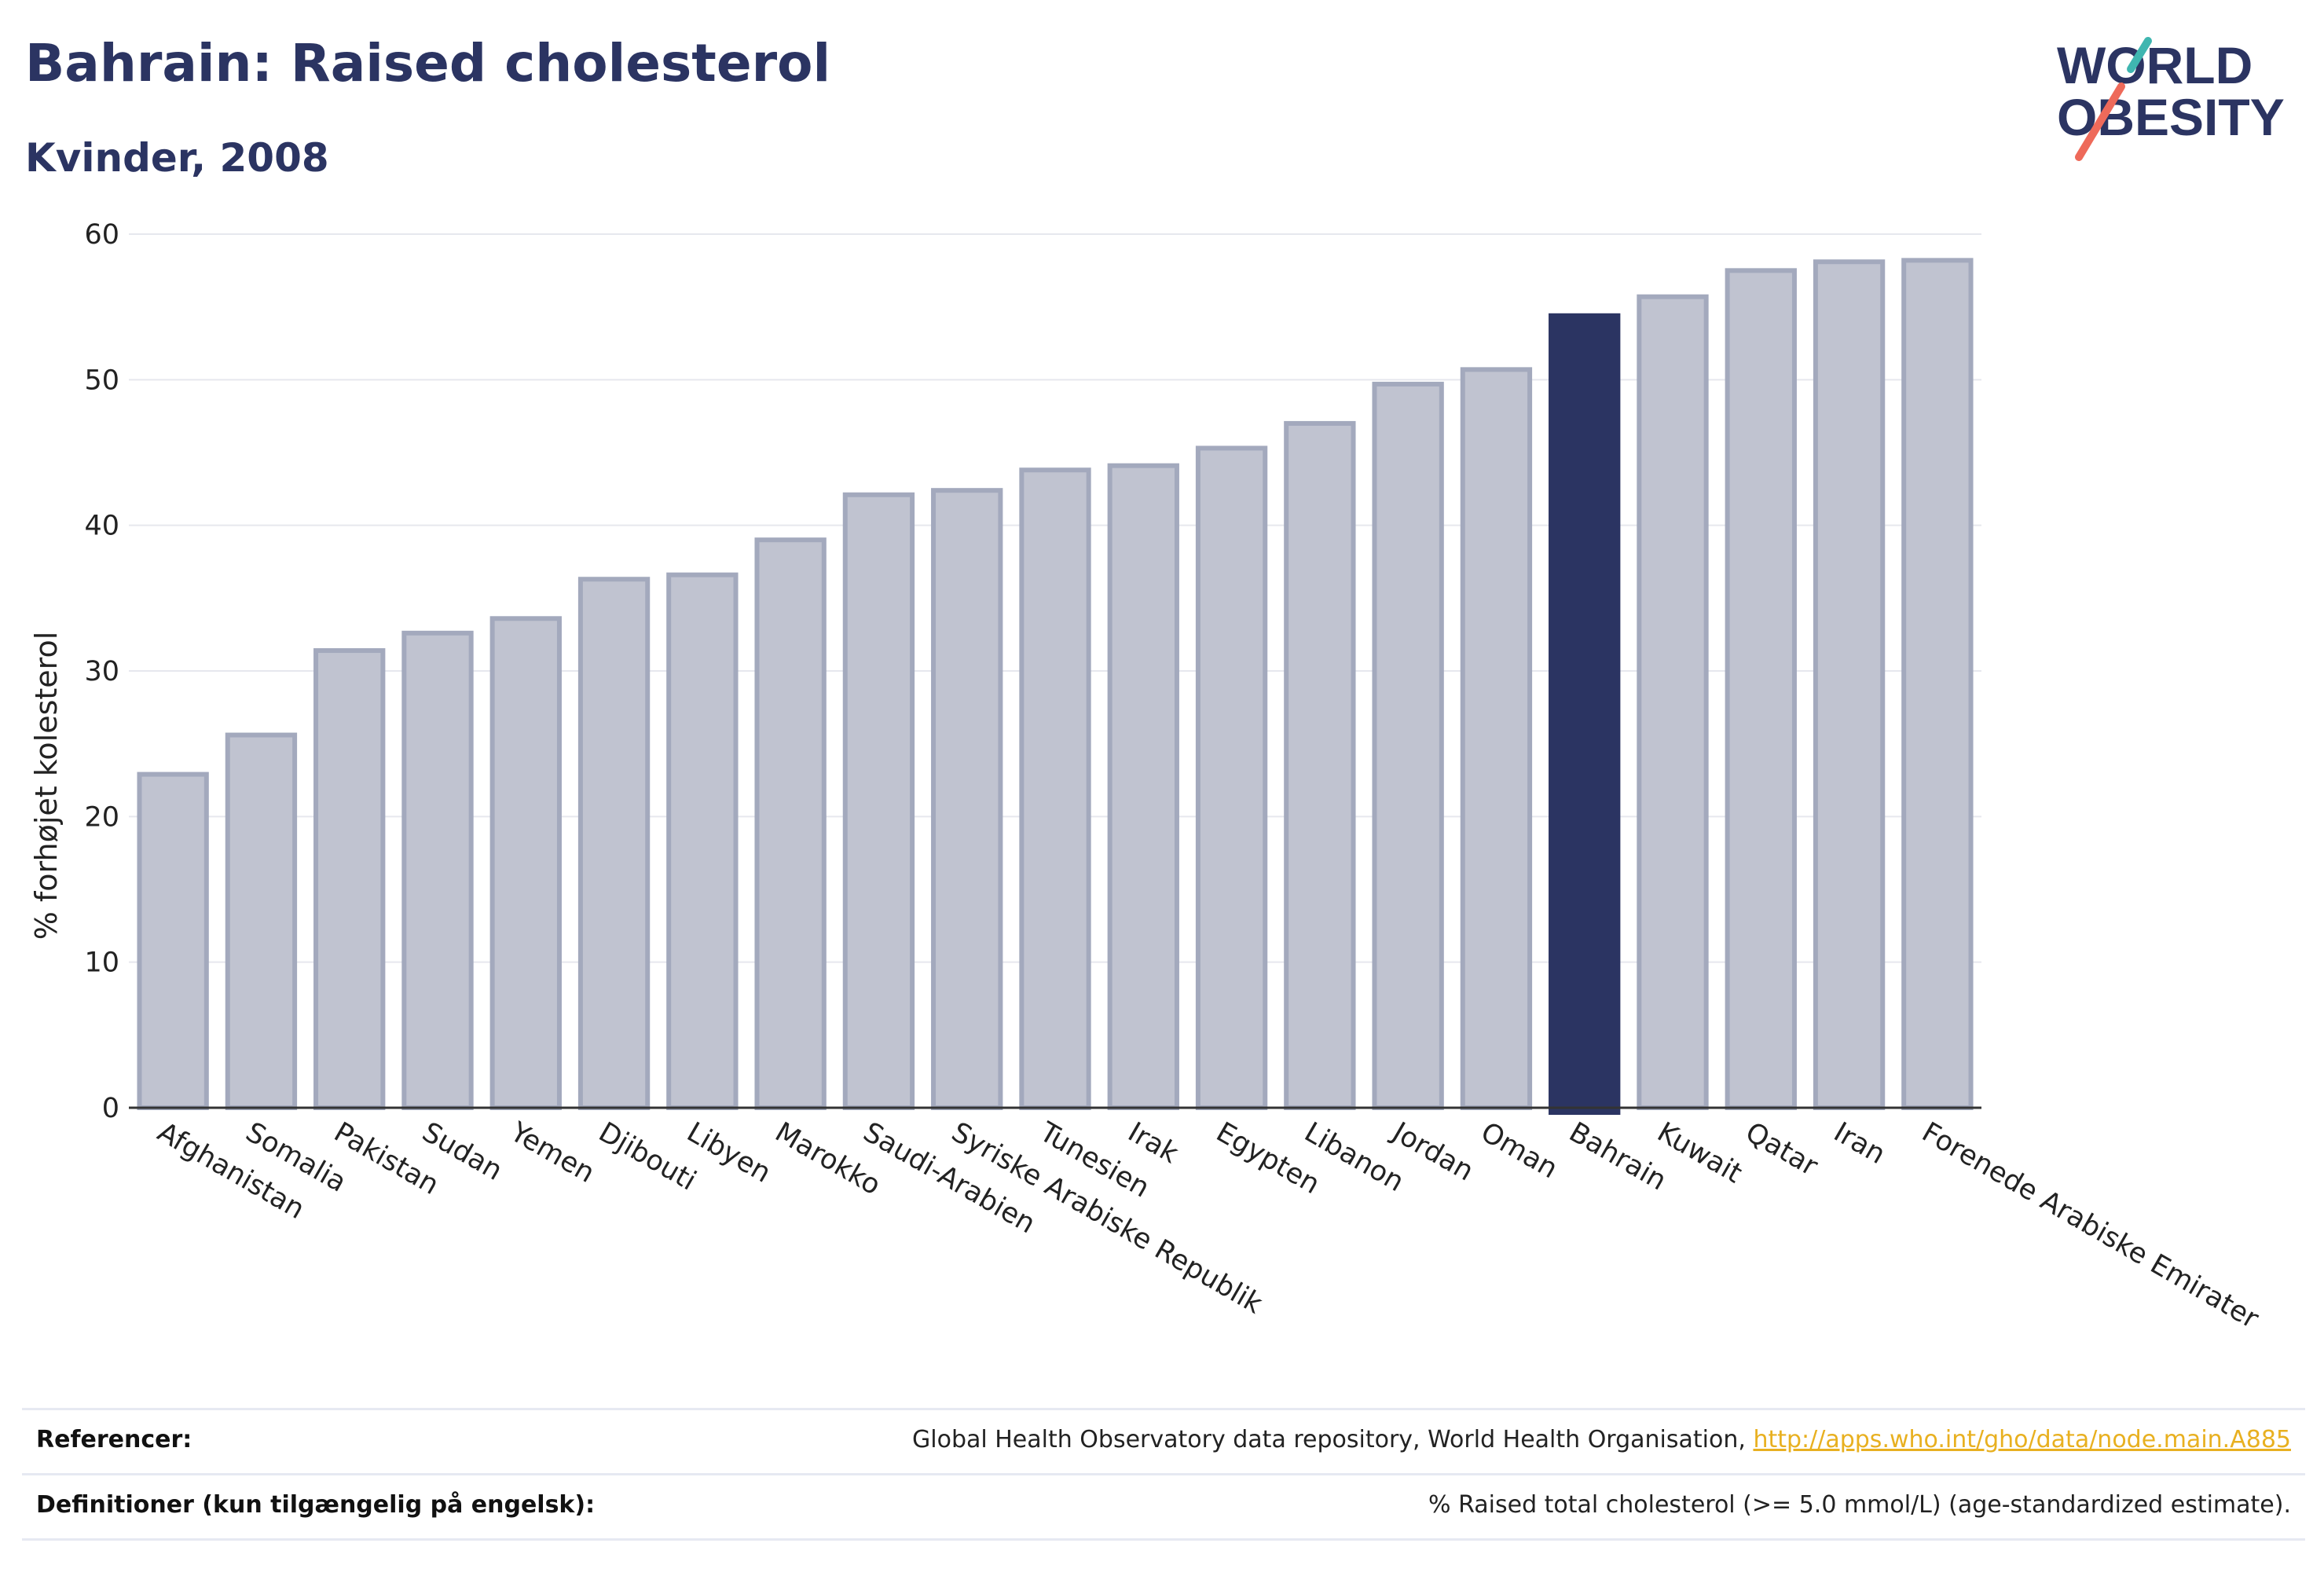 This screenshot has height=1576, width=2324. Describe the element at coordinates (614, 843) in the screenshot. I see `bar-djibouti` at that location.